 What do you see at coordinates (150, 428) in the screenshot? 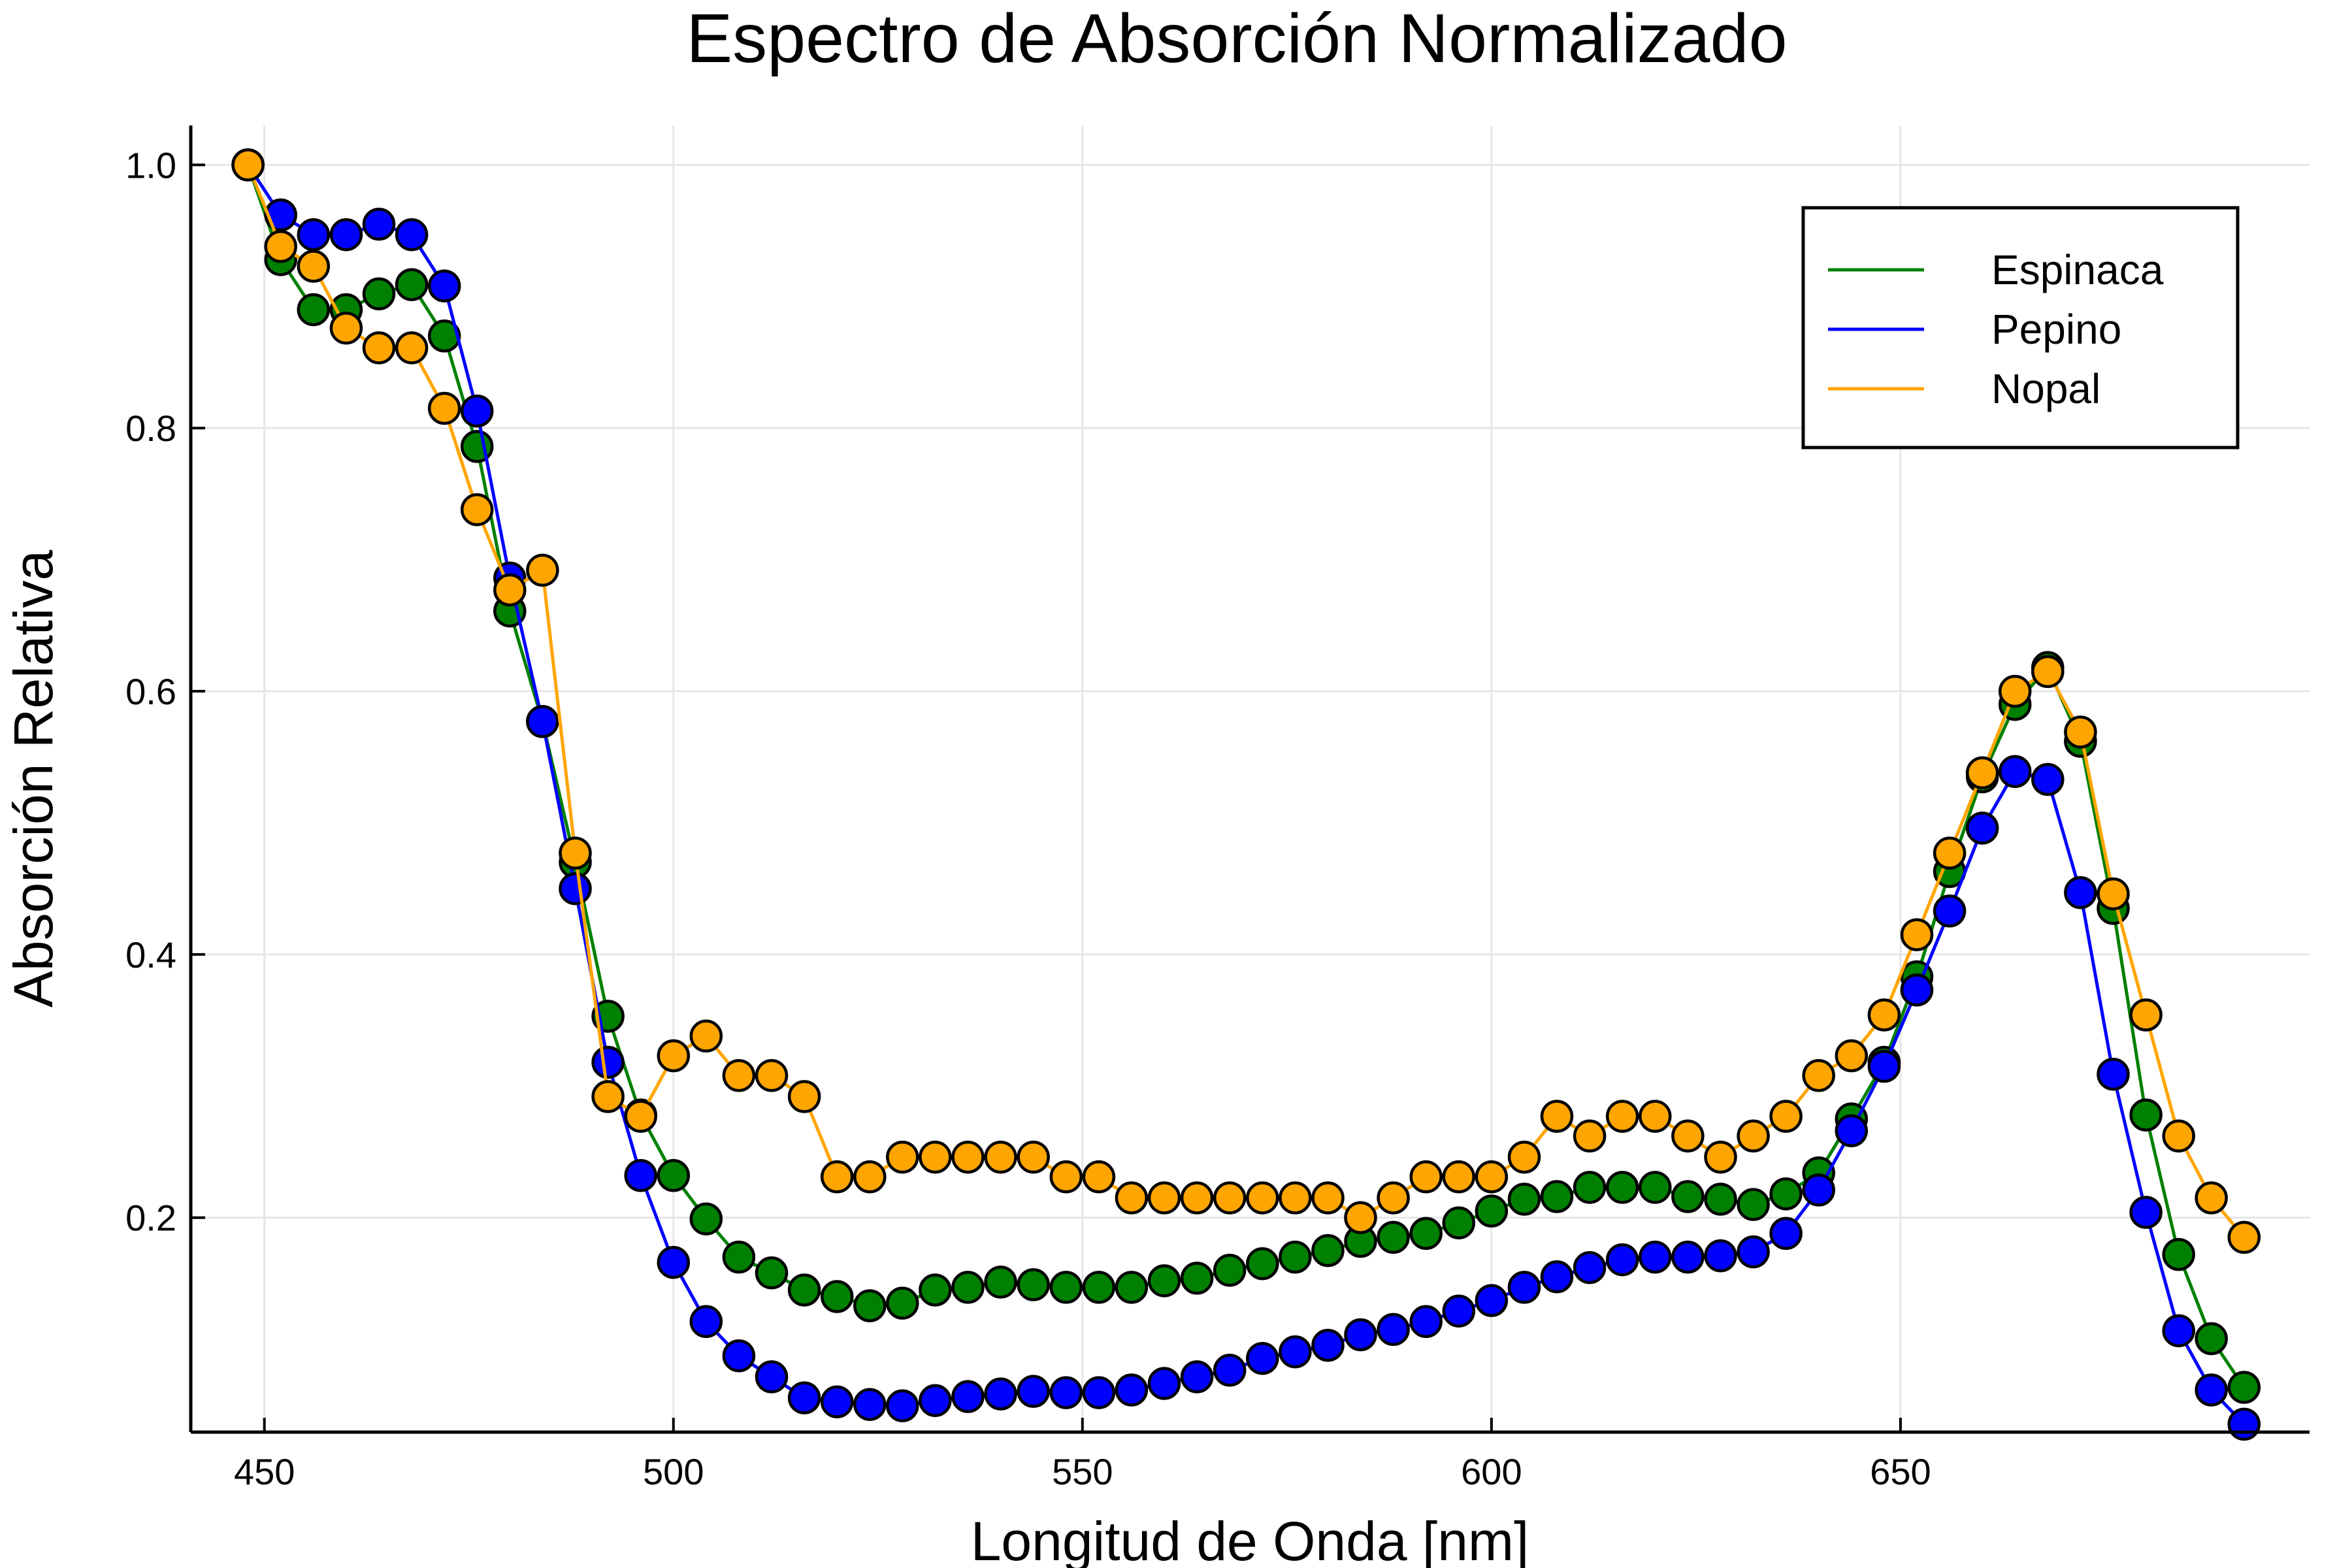
I see `y-tick-label: 0.8` at bounding box center [150, 428].